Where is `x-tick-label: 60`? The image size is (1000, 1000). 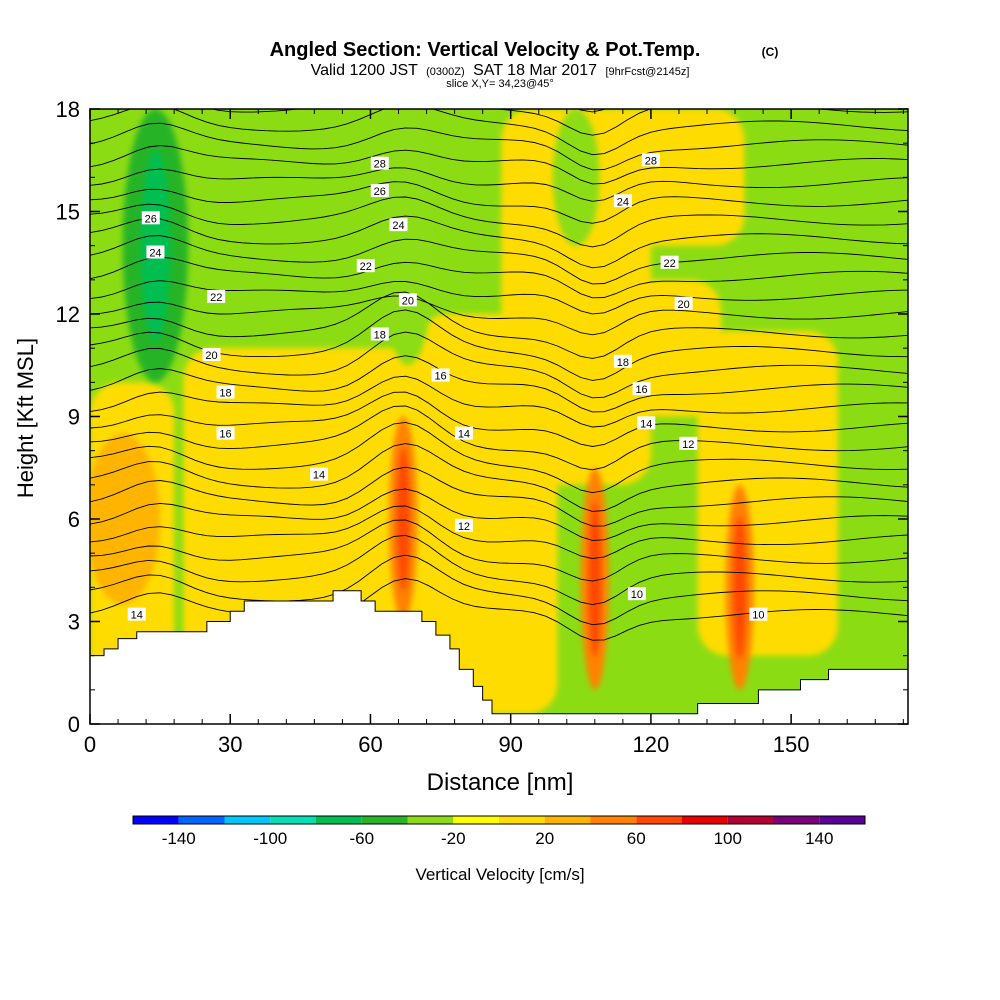 x-tick-label: 60 is located at coordinates (370, 744).